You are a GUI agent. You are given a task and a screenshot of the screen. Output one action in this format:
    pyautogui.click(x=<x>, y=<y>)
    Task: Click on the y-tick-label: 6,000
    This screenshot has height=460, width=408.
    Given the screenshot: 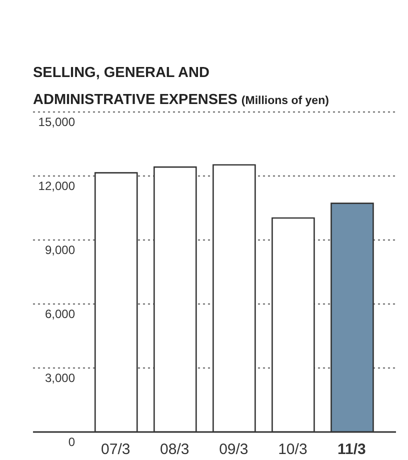 What is the action you would take?
    pyautogui.click(x=60, y=314)
    